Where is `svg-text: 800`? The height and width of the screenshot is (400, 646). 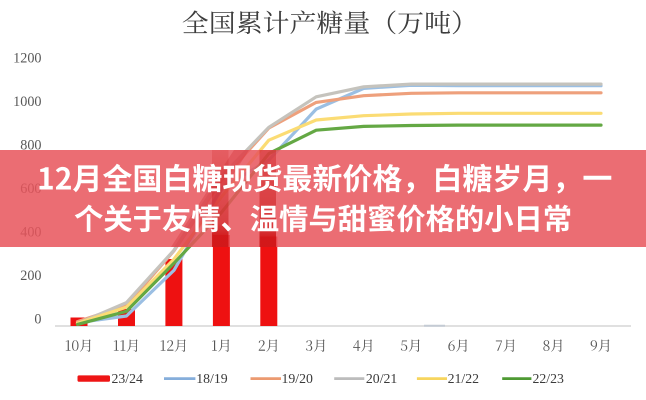
svg-text: 800 is located at coordinates (30, 145).